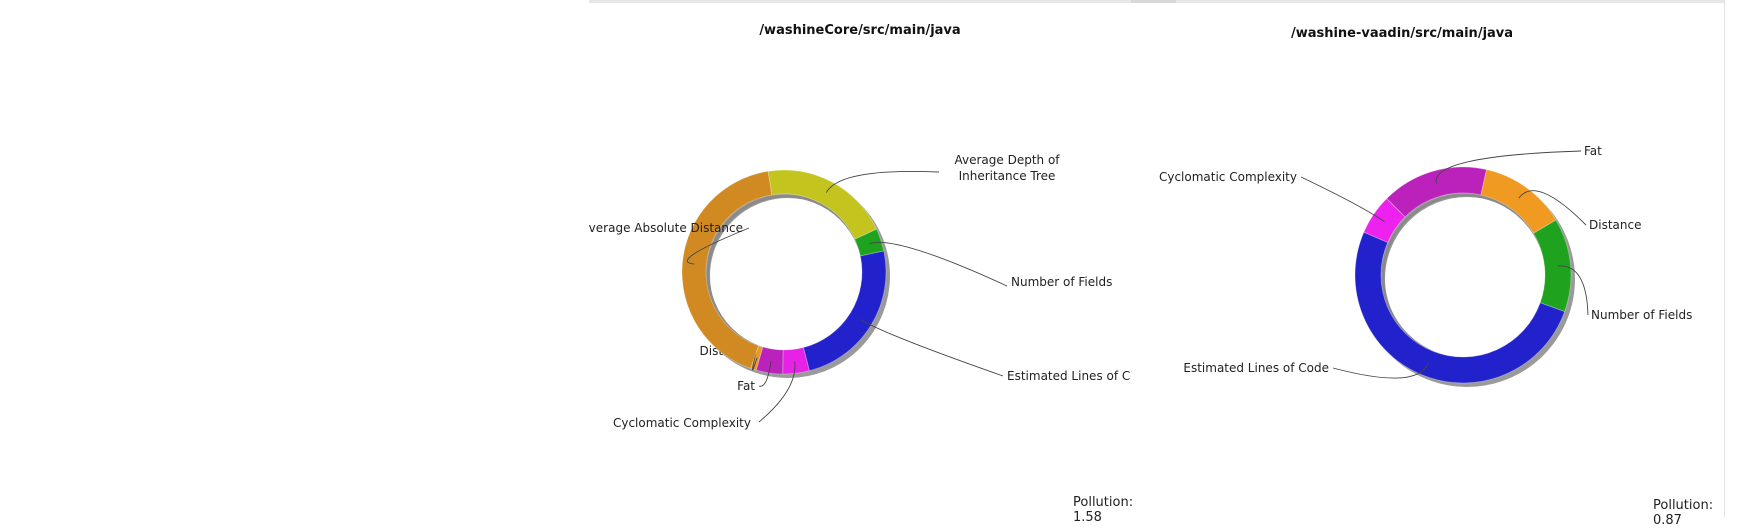 This screenshot has width=1764, height=528. I want to click on top-border-divider, so click(1153, 1).